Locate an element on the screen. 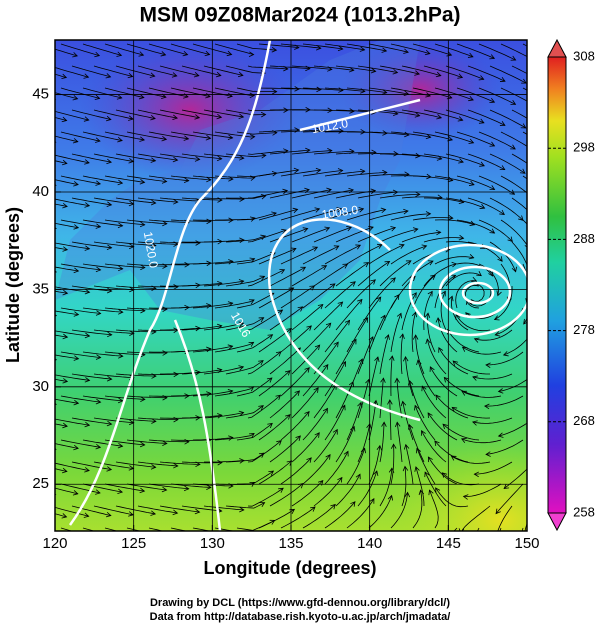 Image resolution: width=599 pixels, height=625 pixels. x-tick-label: 140 is located at coordinates (369, 543).